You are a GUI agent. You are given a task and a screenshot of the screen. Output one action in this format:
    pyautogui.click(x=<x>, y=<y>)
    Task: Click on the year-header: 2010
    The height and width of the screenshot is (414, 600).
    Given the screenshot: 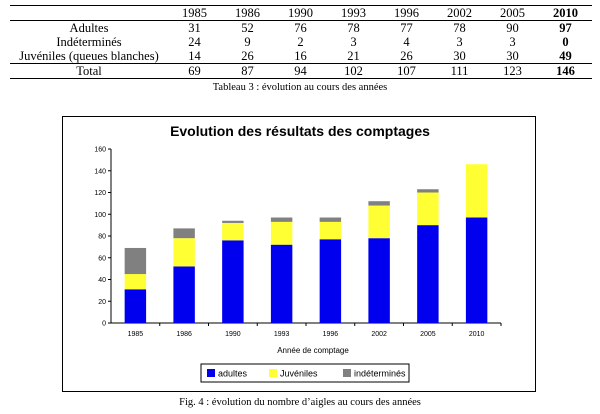 What is the action you would take?
    pyautogui.click(x=565, y=13)
    